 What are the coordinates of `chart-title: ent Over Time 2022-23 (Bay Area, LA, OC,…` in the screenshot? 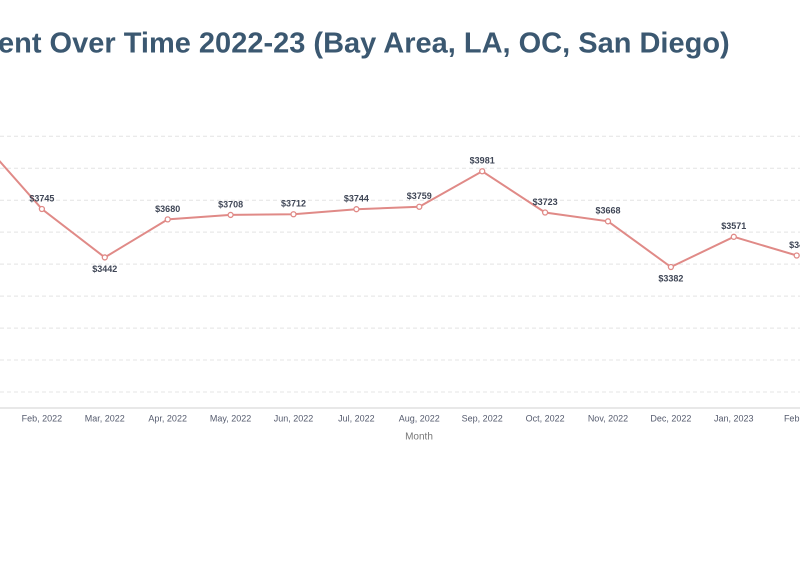 It's located at (365, 44).